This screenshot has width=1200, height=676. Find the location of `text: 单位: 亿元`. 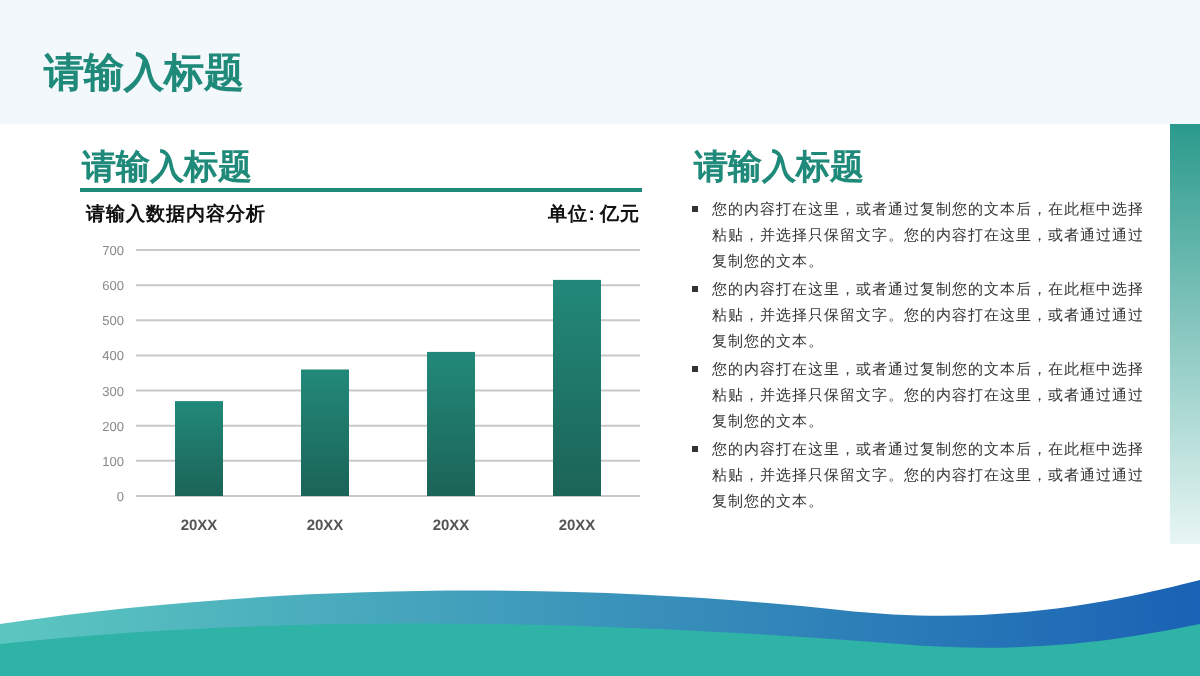

text: 单位: 亿元 is located at coordinates (594, 215).